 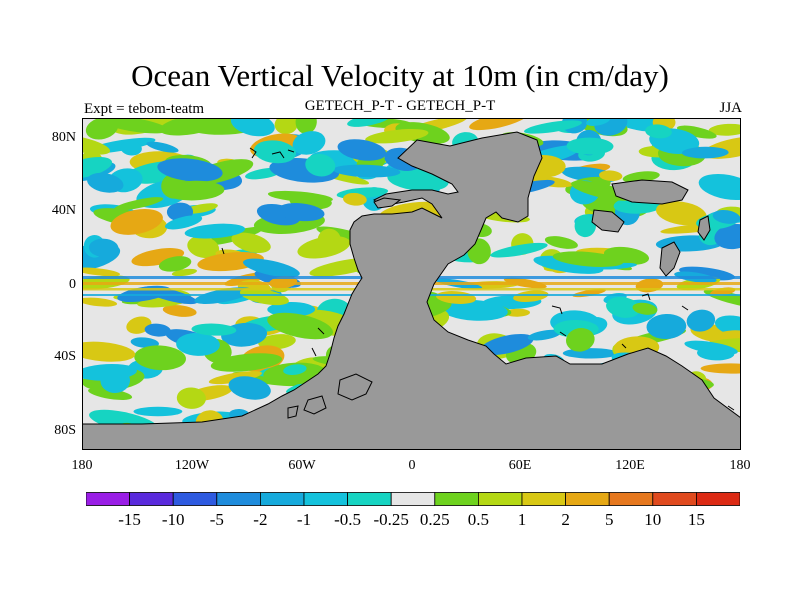 What do you see at coordinates (522, 519) in the screenshot?
I see `colorbar-label-9: 1` at bounding box center [522, 519].